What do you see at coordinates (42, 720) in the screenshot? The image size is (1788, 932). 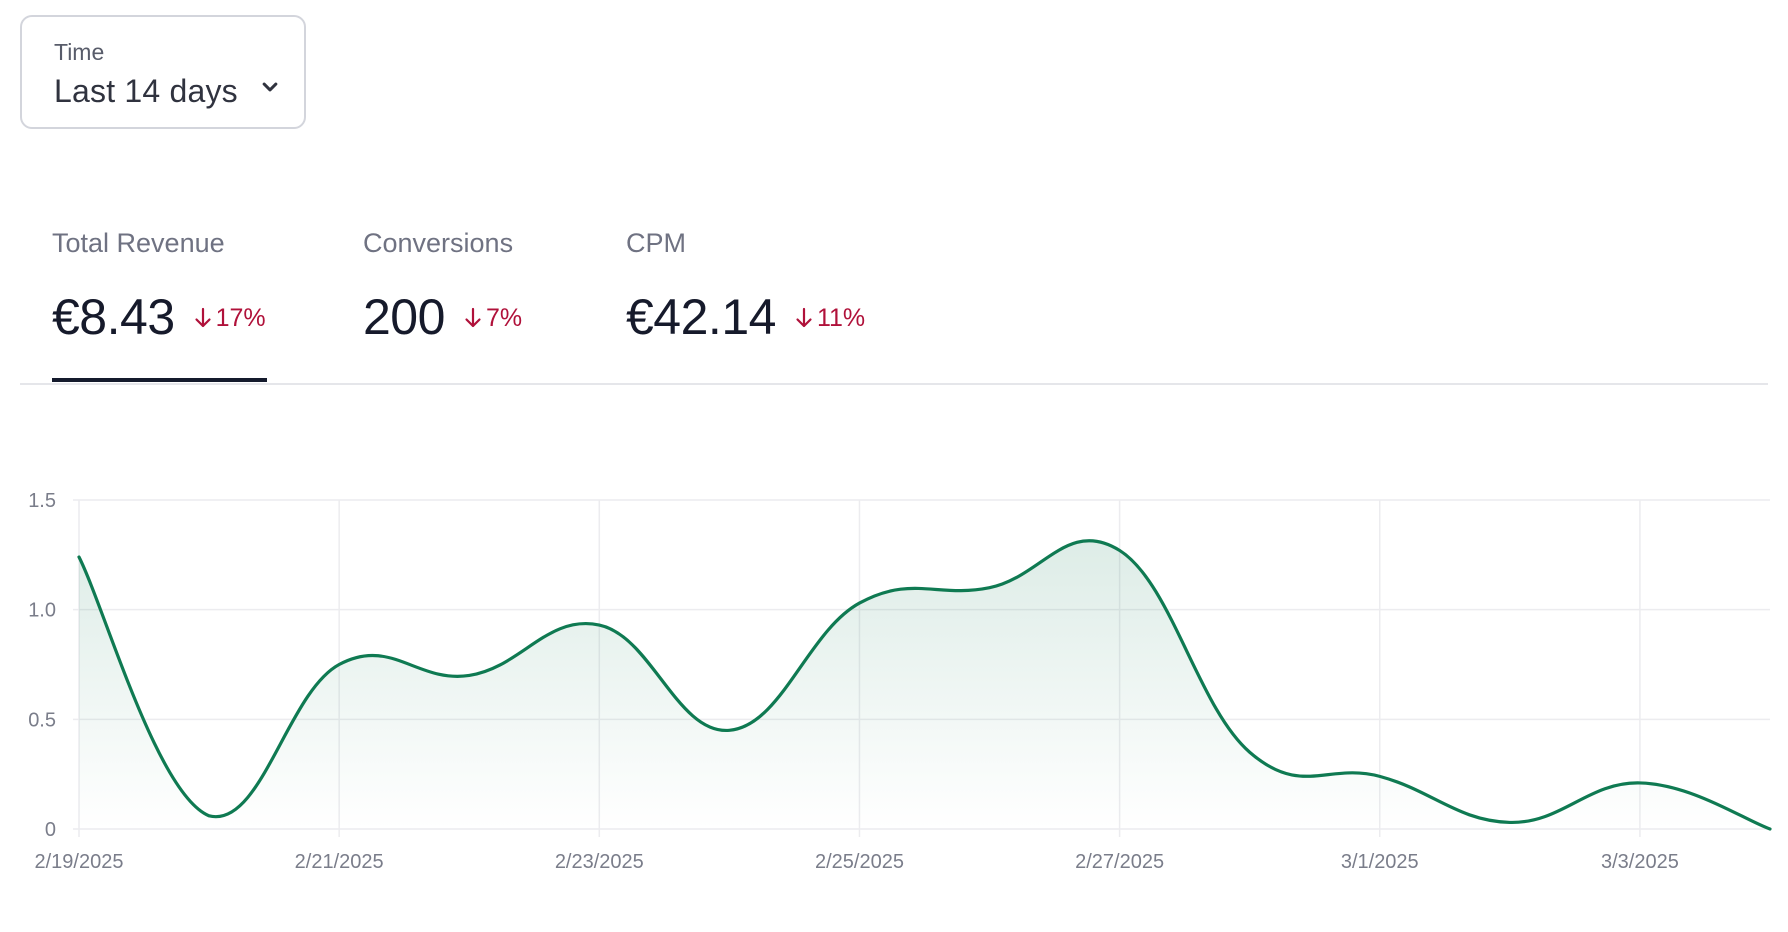 I see `y-tick-label: 0.5` at bounding box center [42, 720].